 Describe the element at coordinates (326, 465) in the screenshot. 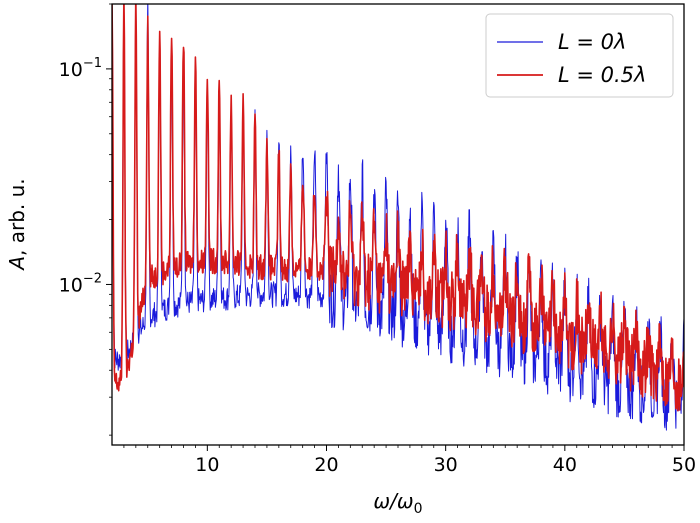

I see `x-tick-label: 20` at that location.